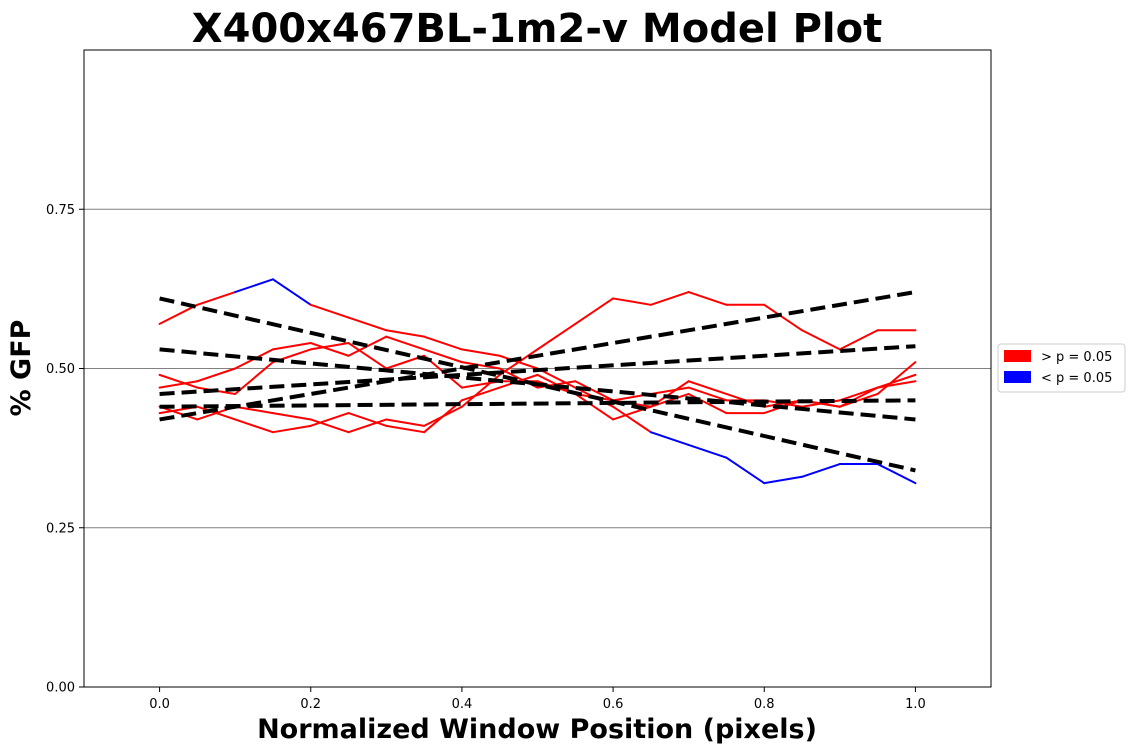  What do you see at coordinates (764, 704) in the screenshot?
I see `x-tick-label-4: 0.8` at bounding box center [764, 704].